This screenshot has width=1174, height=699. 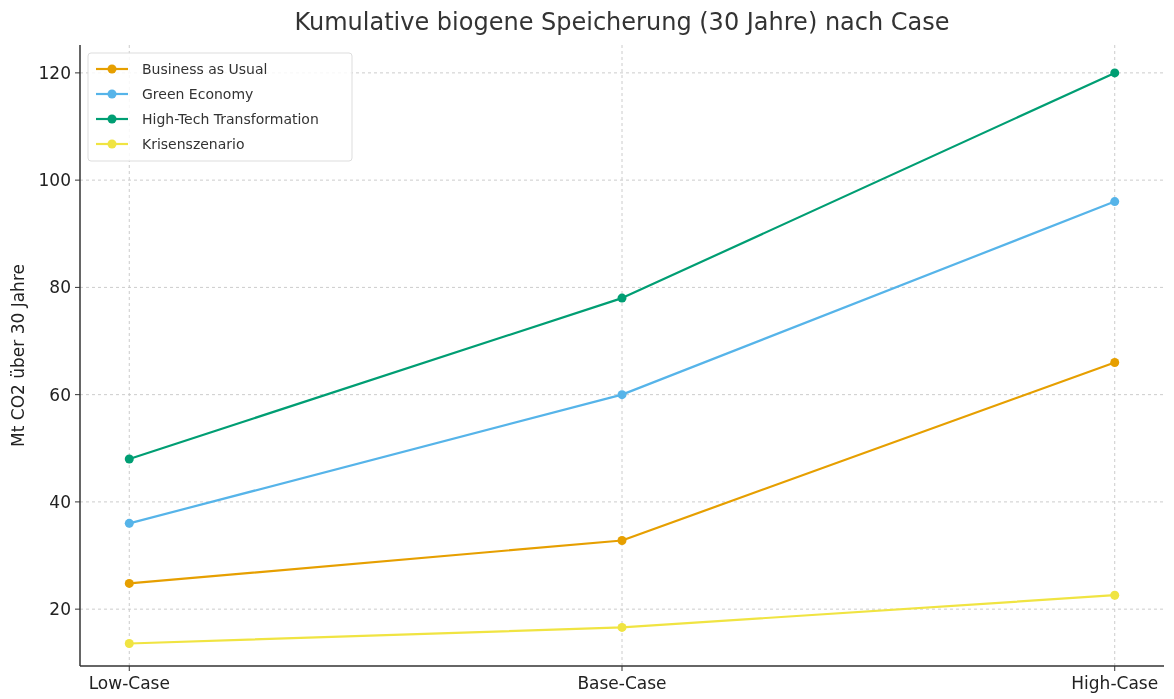 I want to click on y-axis-title: Mt CO2 über 30 Jahre, so click(x=18, y=355).